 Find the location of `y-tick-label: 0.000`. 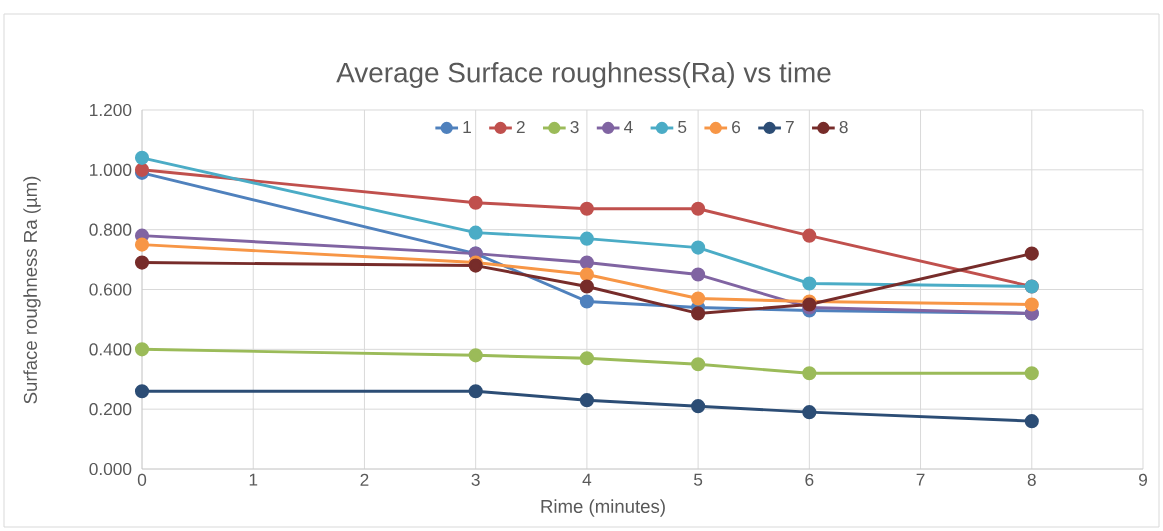

y-tick-label: 0.000 is located at coordinates (110, 469).